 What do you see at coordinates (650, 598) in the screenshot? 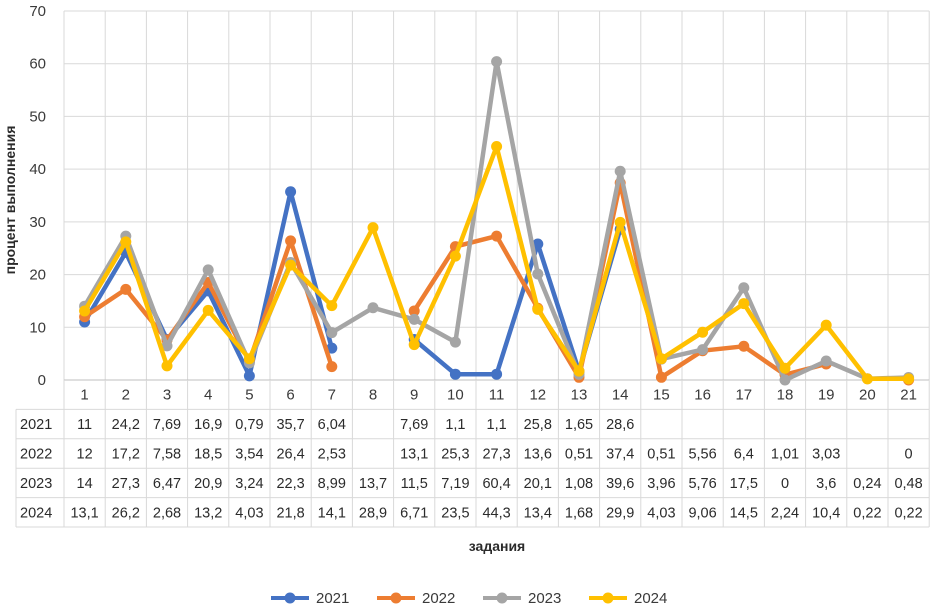
I see `legend-label: 2024` at bounding box center [650, 598].